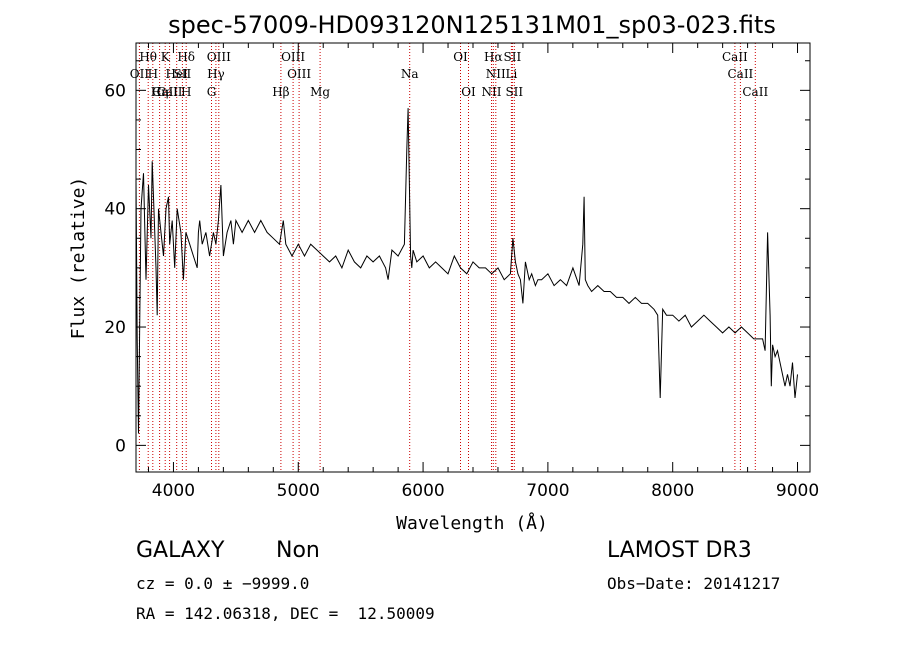 This screenshot has width=900, height=649. Describe the element at coordinates (694, 583) in the screenshot. I see `observation-date: Obs−Date: 20141217` at that location.